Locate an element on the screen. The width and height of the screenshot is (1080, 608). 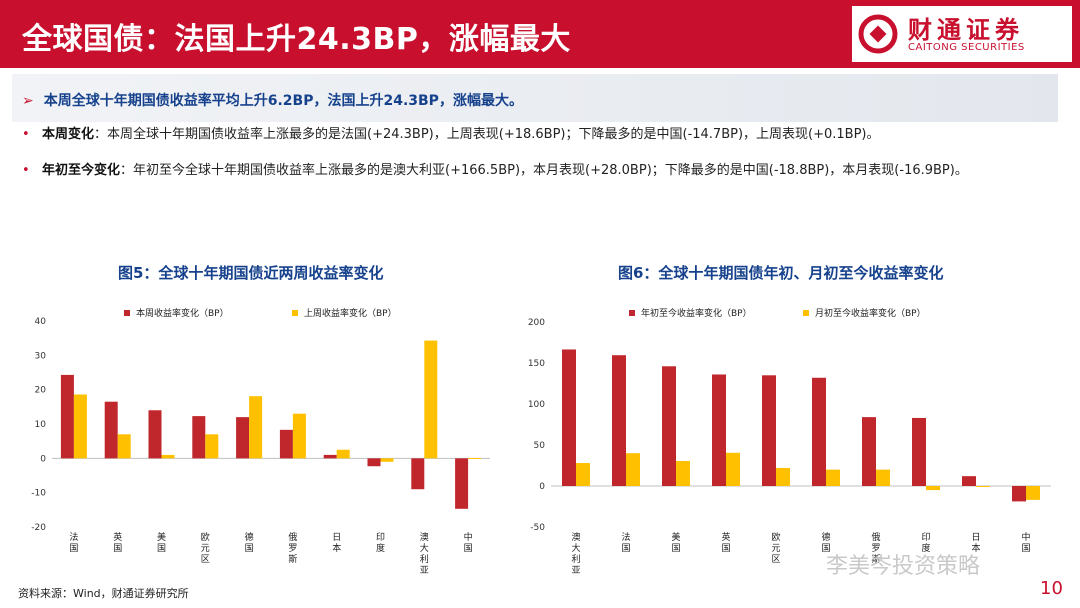
summary-text: 本周全球十年期国债收益率平均上升6.2BP，法国上升24.3BP，涨幅最大。 is located at coordinates (283, 101).